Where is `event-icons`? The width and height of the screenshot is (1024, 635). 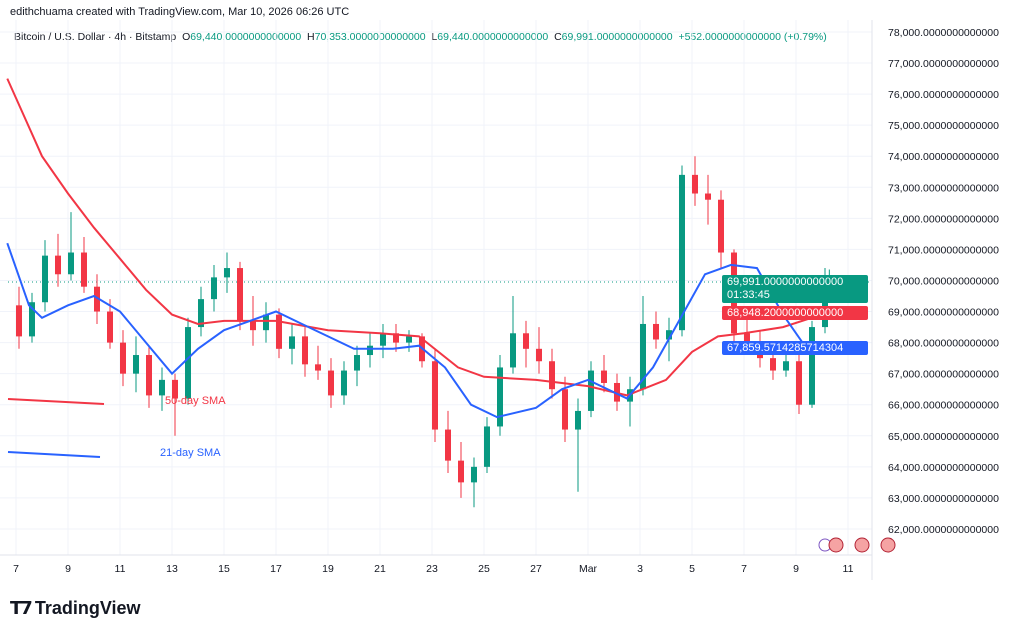 event-icons is located at coordinates (857, 545).